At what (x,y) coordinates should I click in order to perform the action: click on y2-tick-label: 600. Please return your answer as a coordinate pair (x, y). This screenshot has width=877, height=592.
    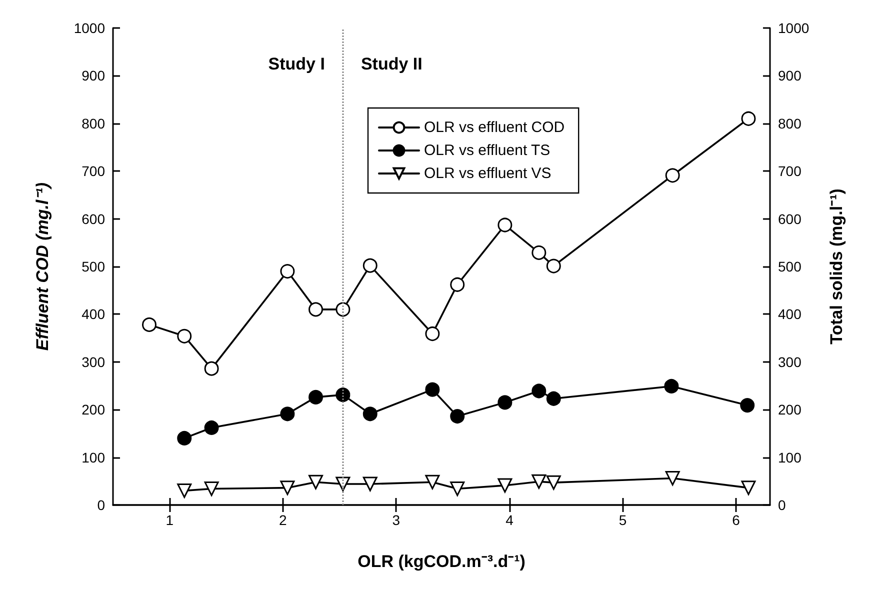
    Looking at the image, I should click on (790, 218).